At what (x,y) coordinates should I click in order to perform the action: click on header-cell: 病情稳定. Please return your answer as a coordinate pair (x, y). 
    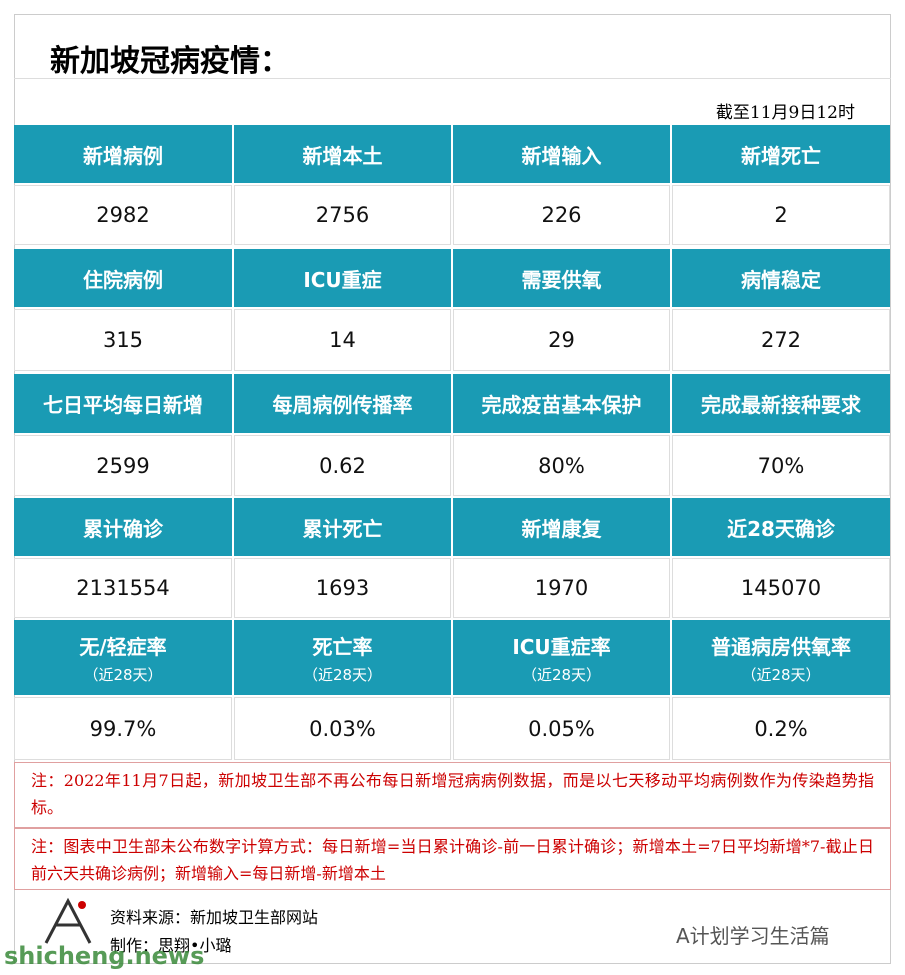
    Looking at the image, I should click on (781, 278).